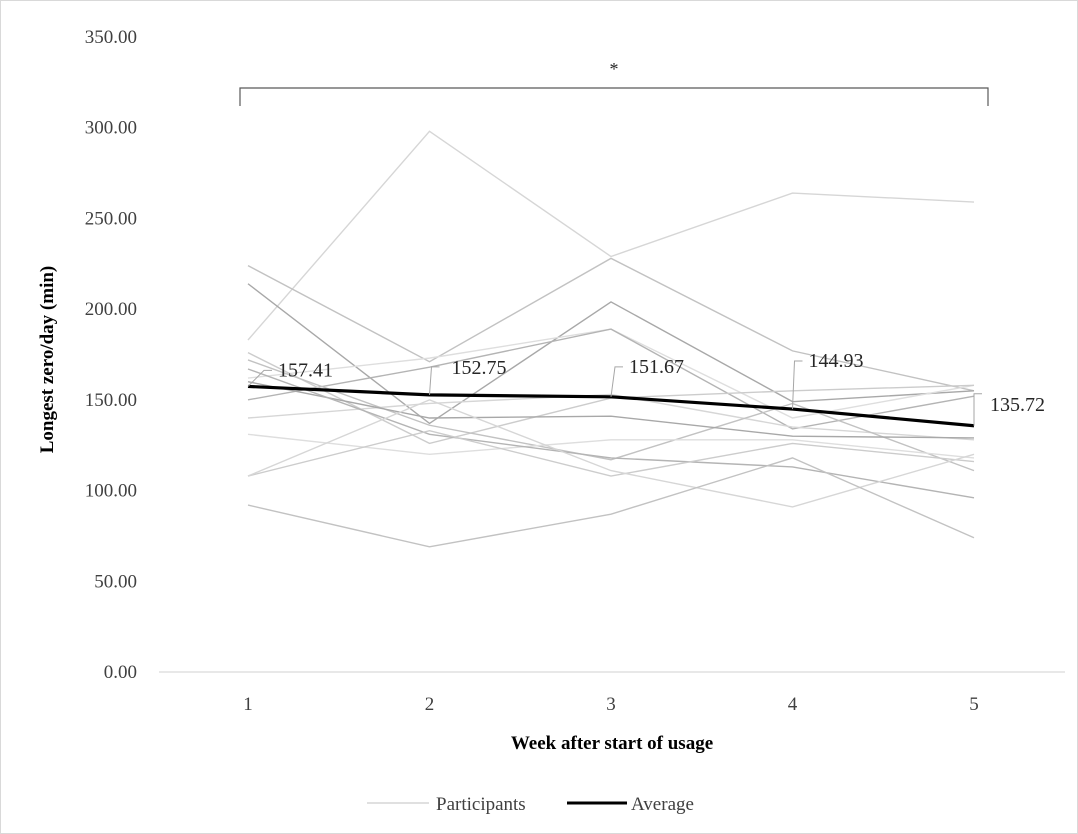  What do you see at coordinates (614, 96) in the screenshot?
I see `significance-bracket-line` at bounding box center [614, 96].